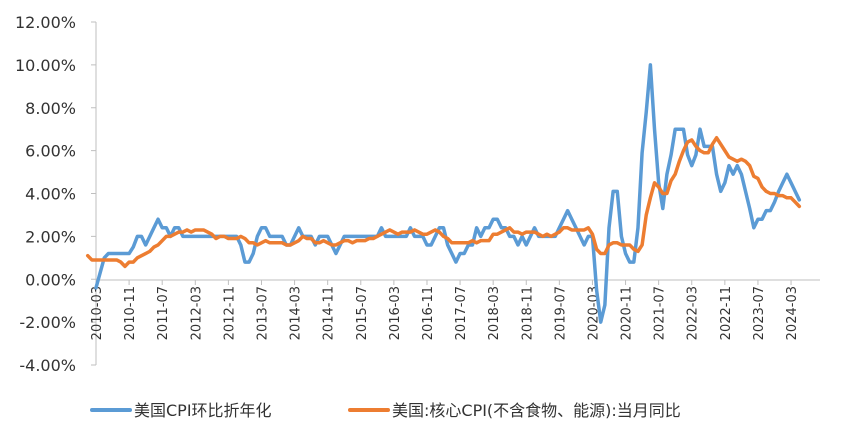  What do you see at coordinates (163, 313) in the screenshot?
I see `x-tick-label: 2011-07` at bounding box center [163, 313].